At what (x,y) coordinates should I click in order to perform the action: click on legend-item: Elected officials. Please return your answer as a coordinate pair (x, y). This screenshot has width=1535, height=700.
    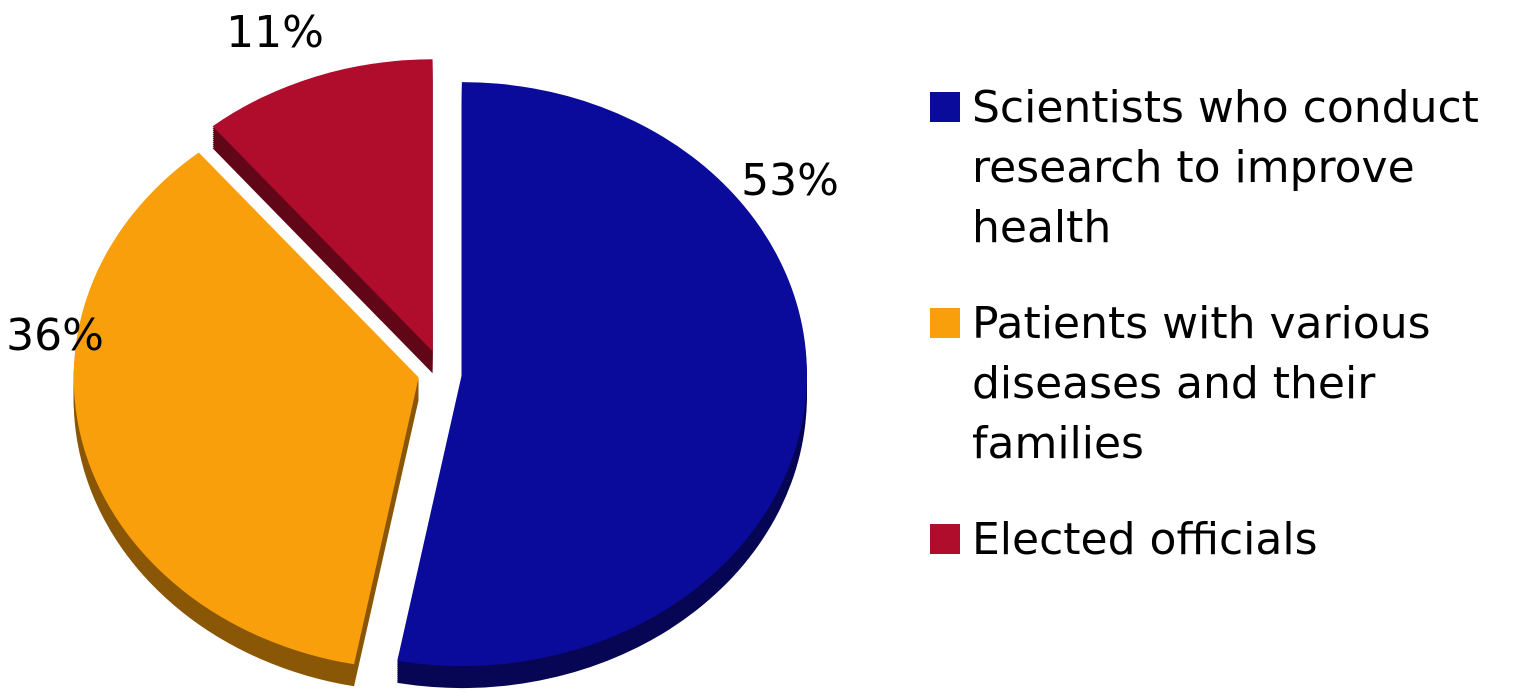
    Looking at the image, I should click on (1230, 540).